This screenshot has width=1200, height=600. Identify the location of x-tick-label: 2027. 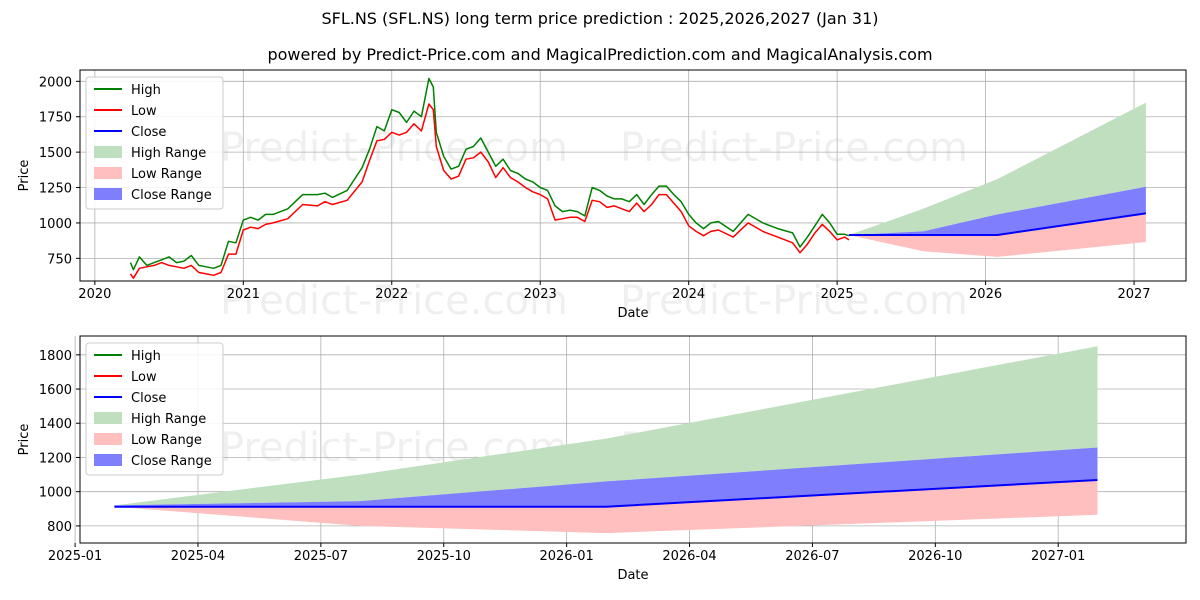
(1133, 294).